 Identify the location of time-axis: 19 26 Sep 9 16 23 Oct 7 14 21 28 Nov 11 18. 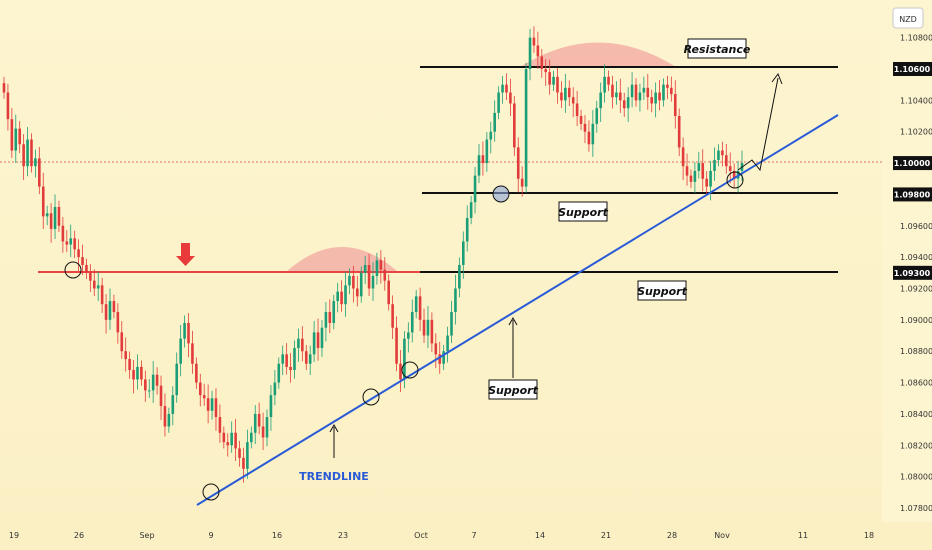
(441, 535).